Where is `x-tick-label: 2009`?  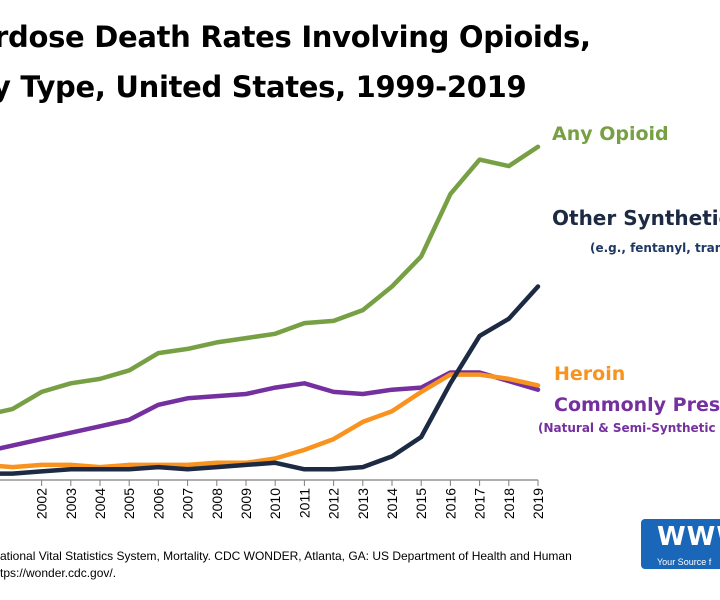
x-tick-label: 2009 is located at coordinates (246, 503).